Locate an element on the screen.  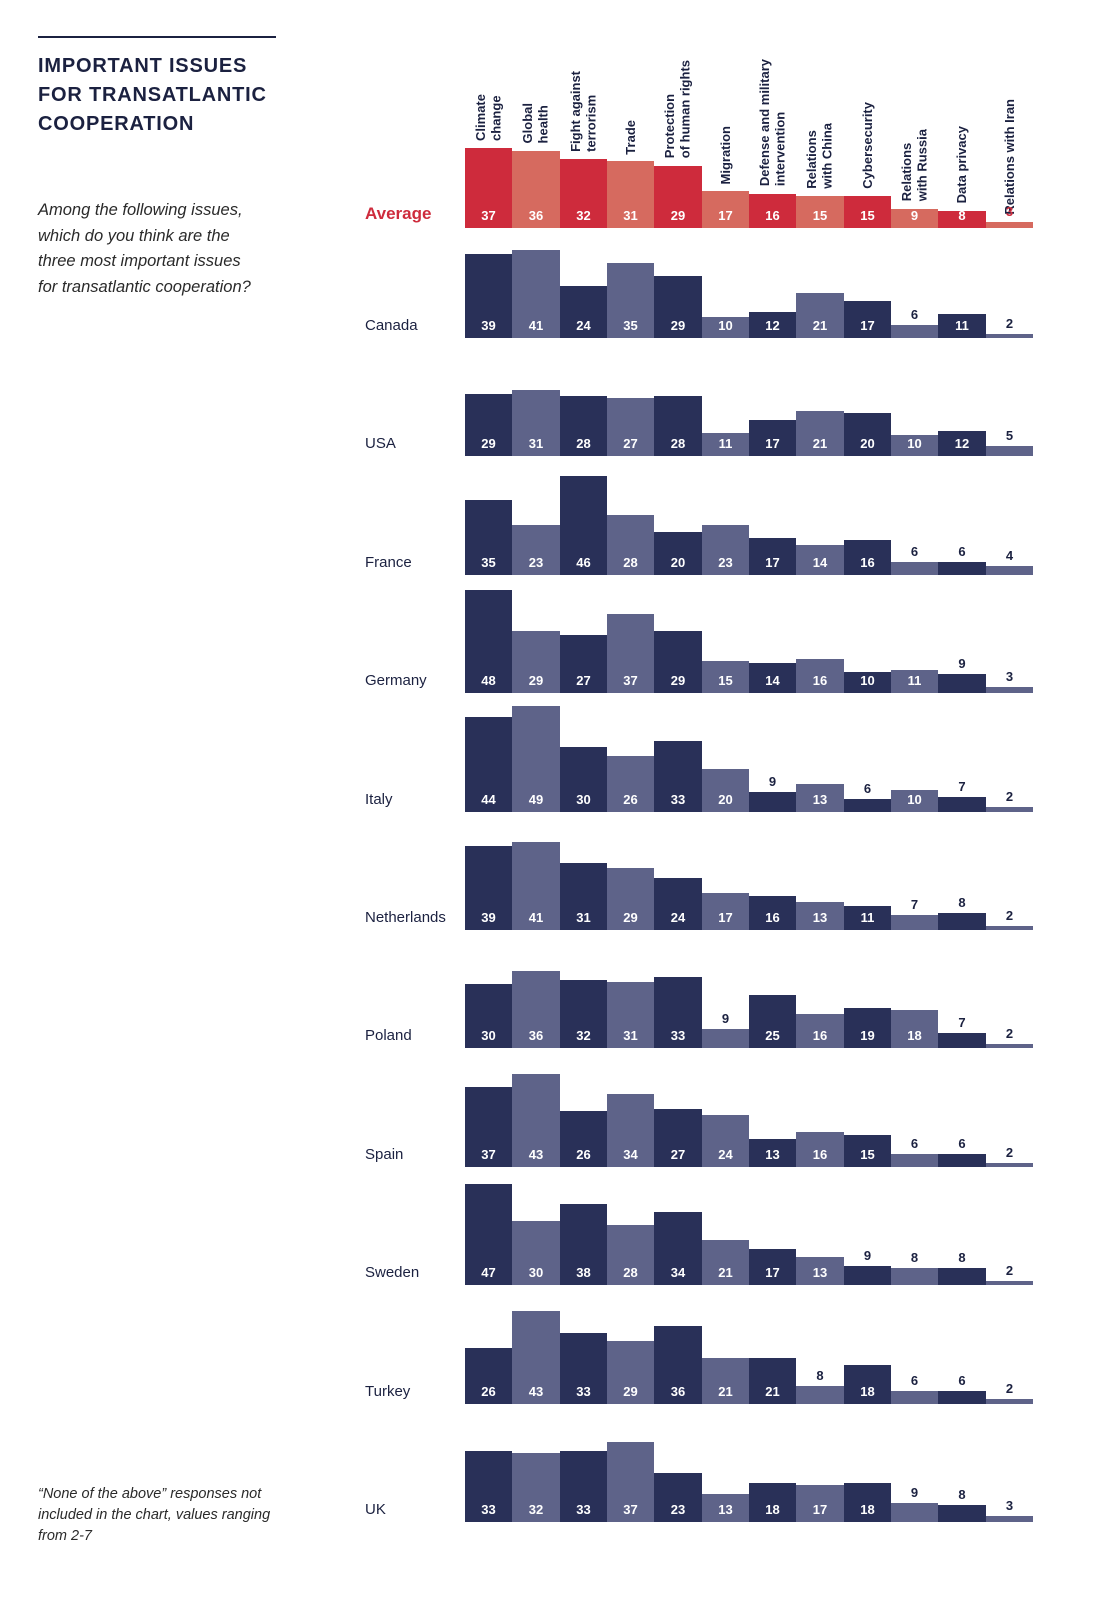
row-label: UK is located at coordinates (375, 1509).